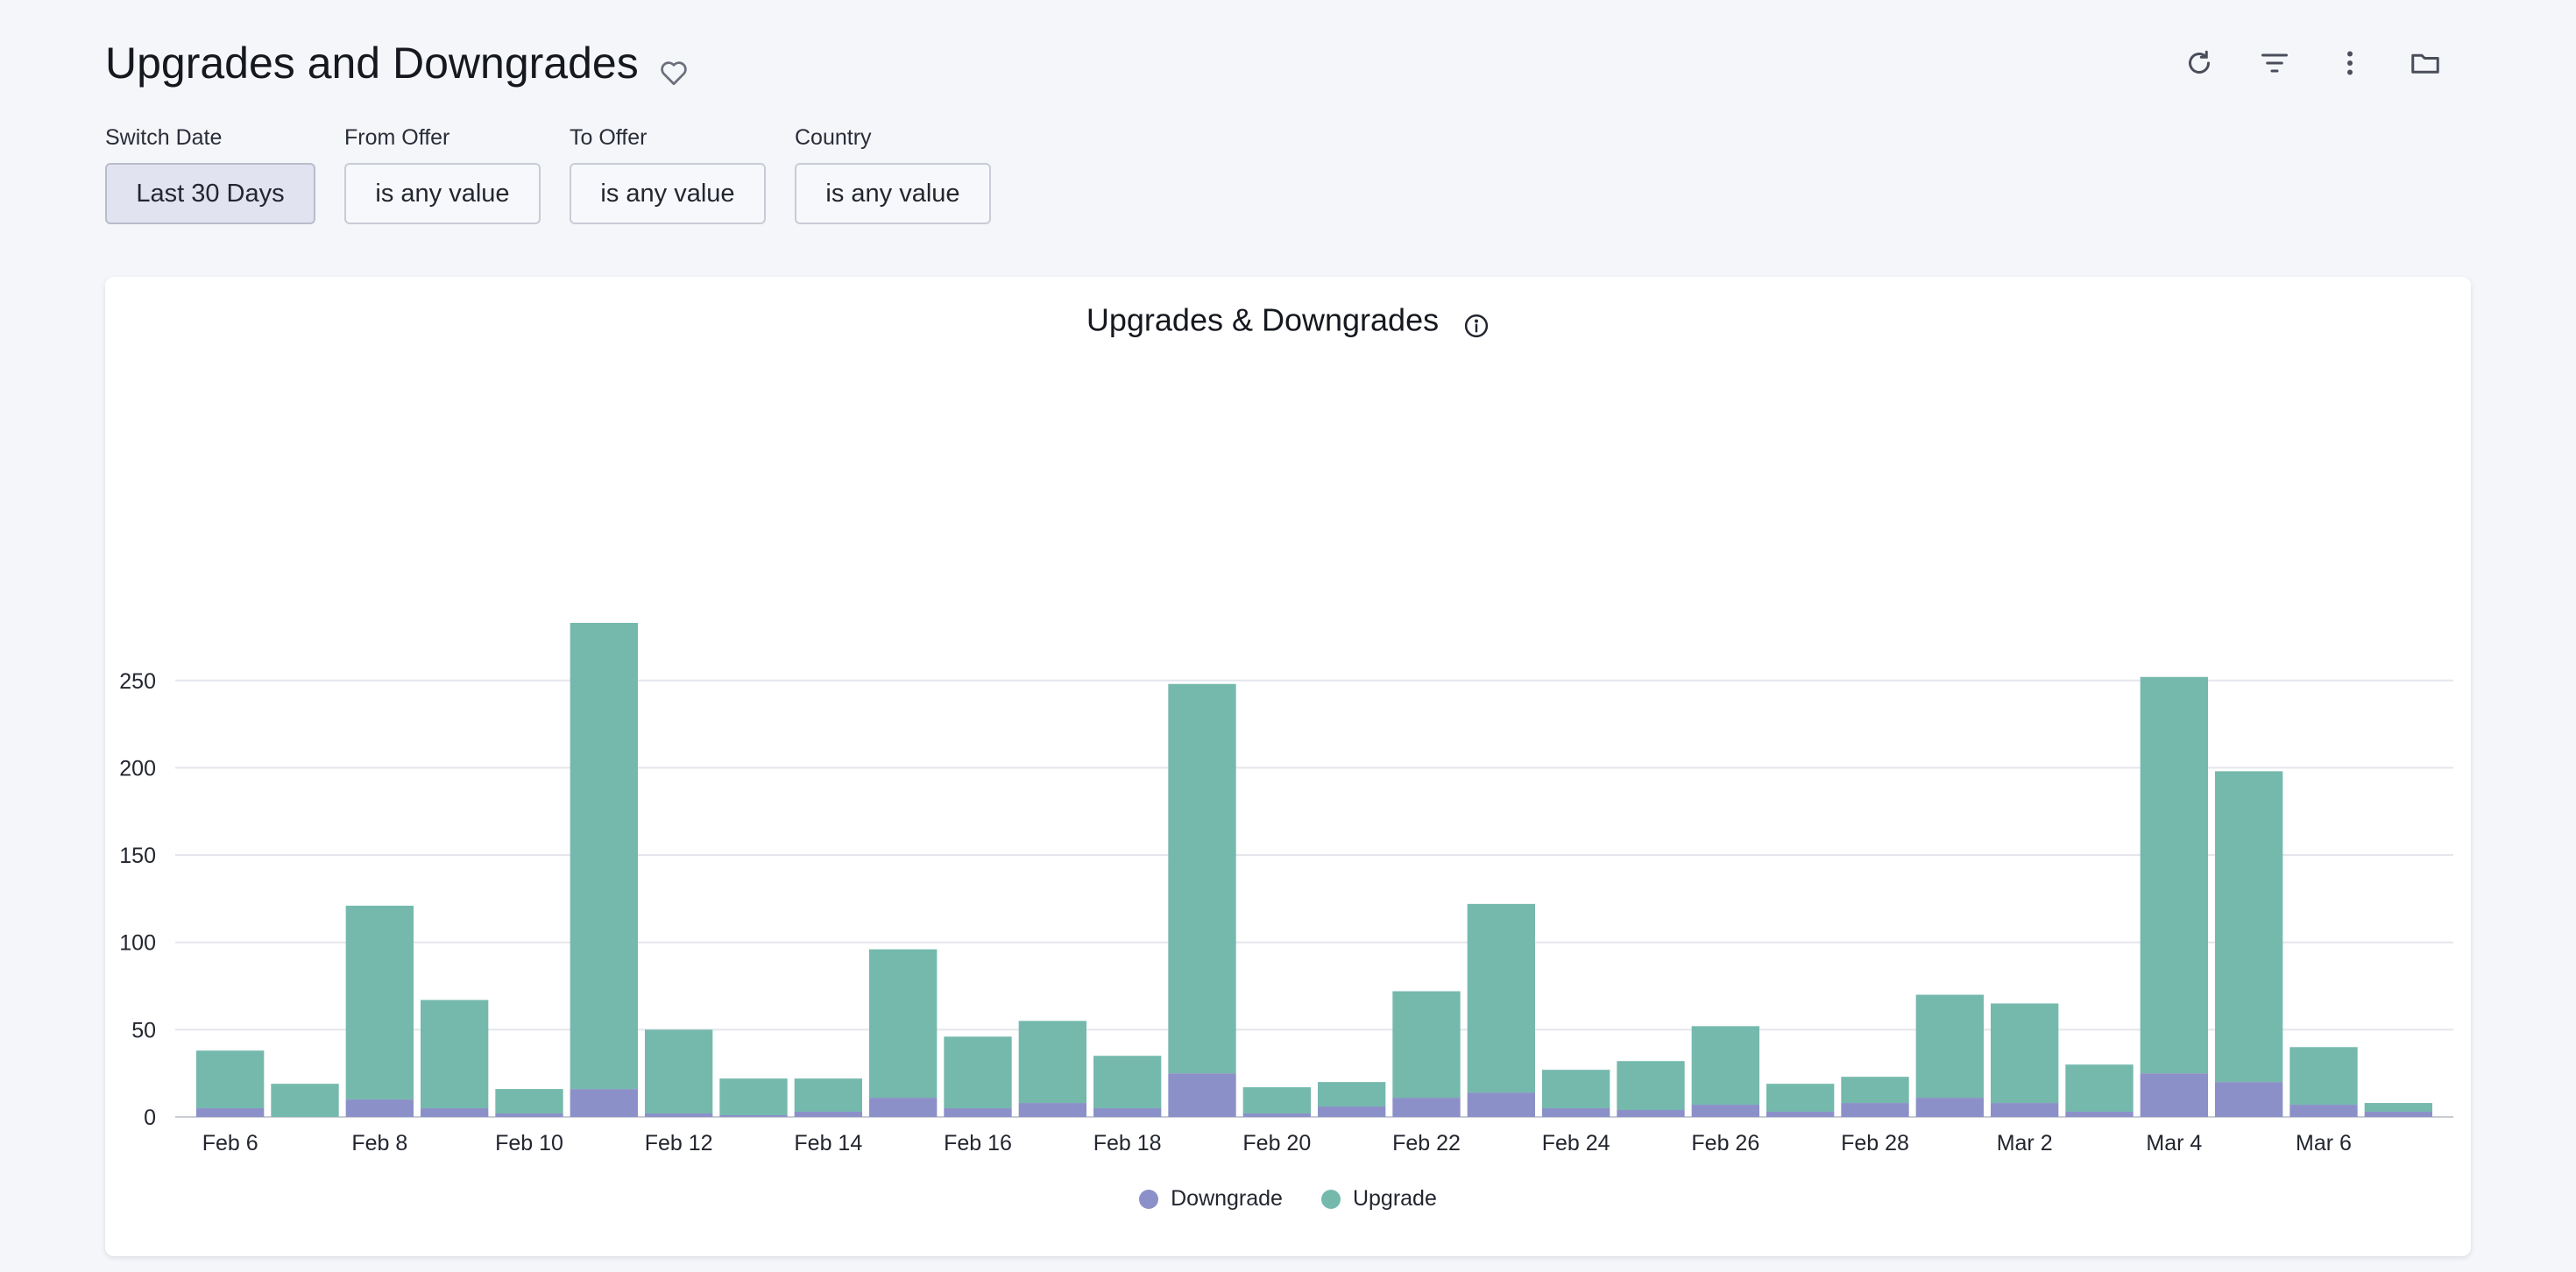 The width and height of the screenshot is (2576, 1272). What do you see at coordinates (674, 67) in the screenshot?
I see `heart-icon` at bounding box center [674, 67].